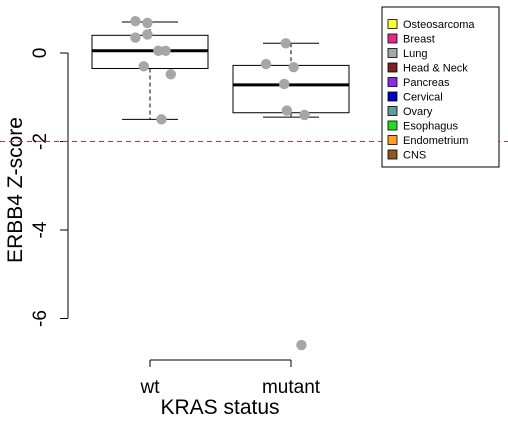 The height and width of the screenshot is (432, 508). Describe the element at coordinates (49, 187) in the screenshot. I see `y-ticks: 0-2-4-6` at that location.